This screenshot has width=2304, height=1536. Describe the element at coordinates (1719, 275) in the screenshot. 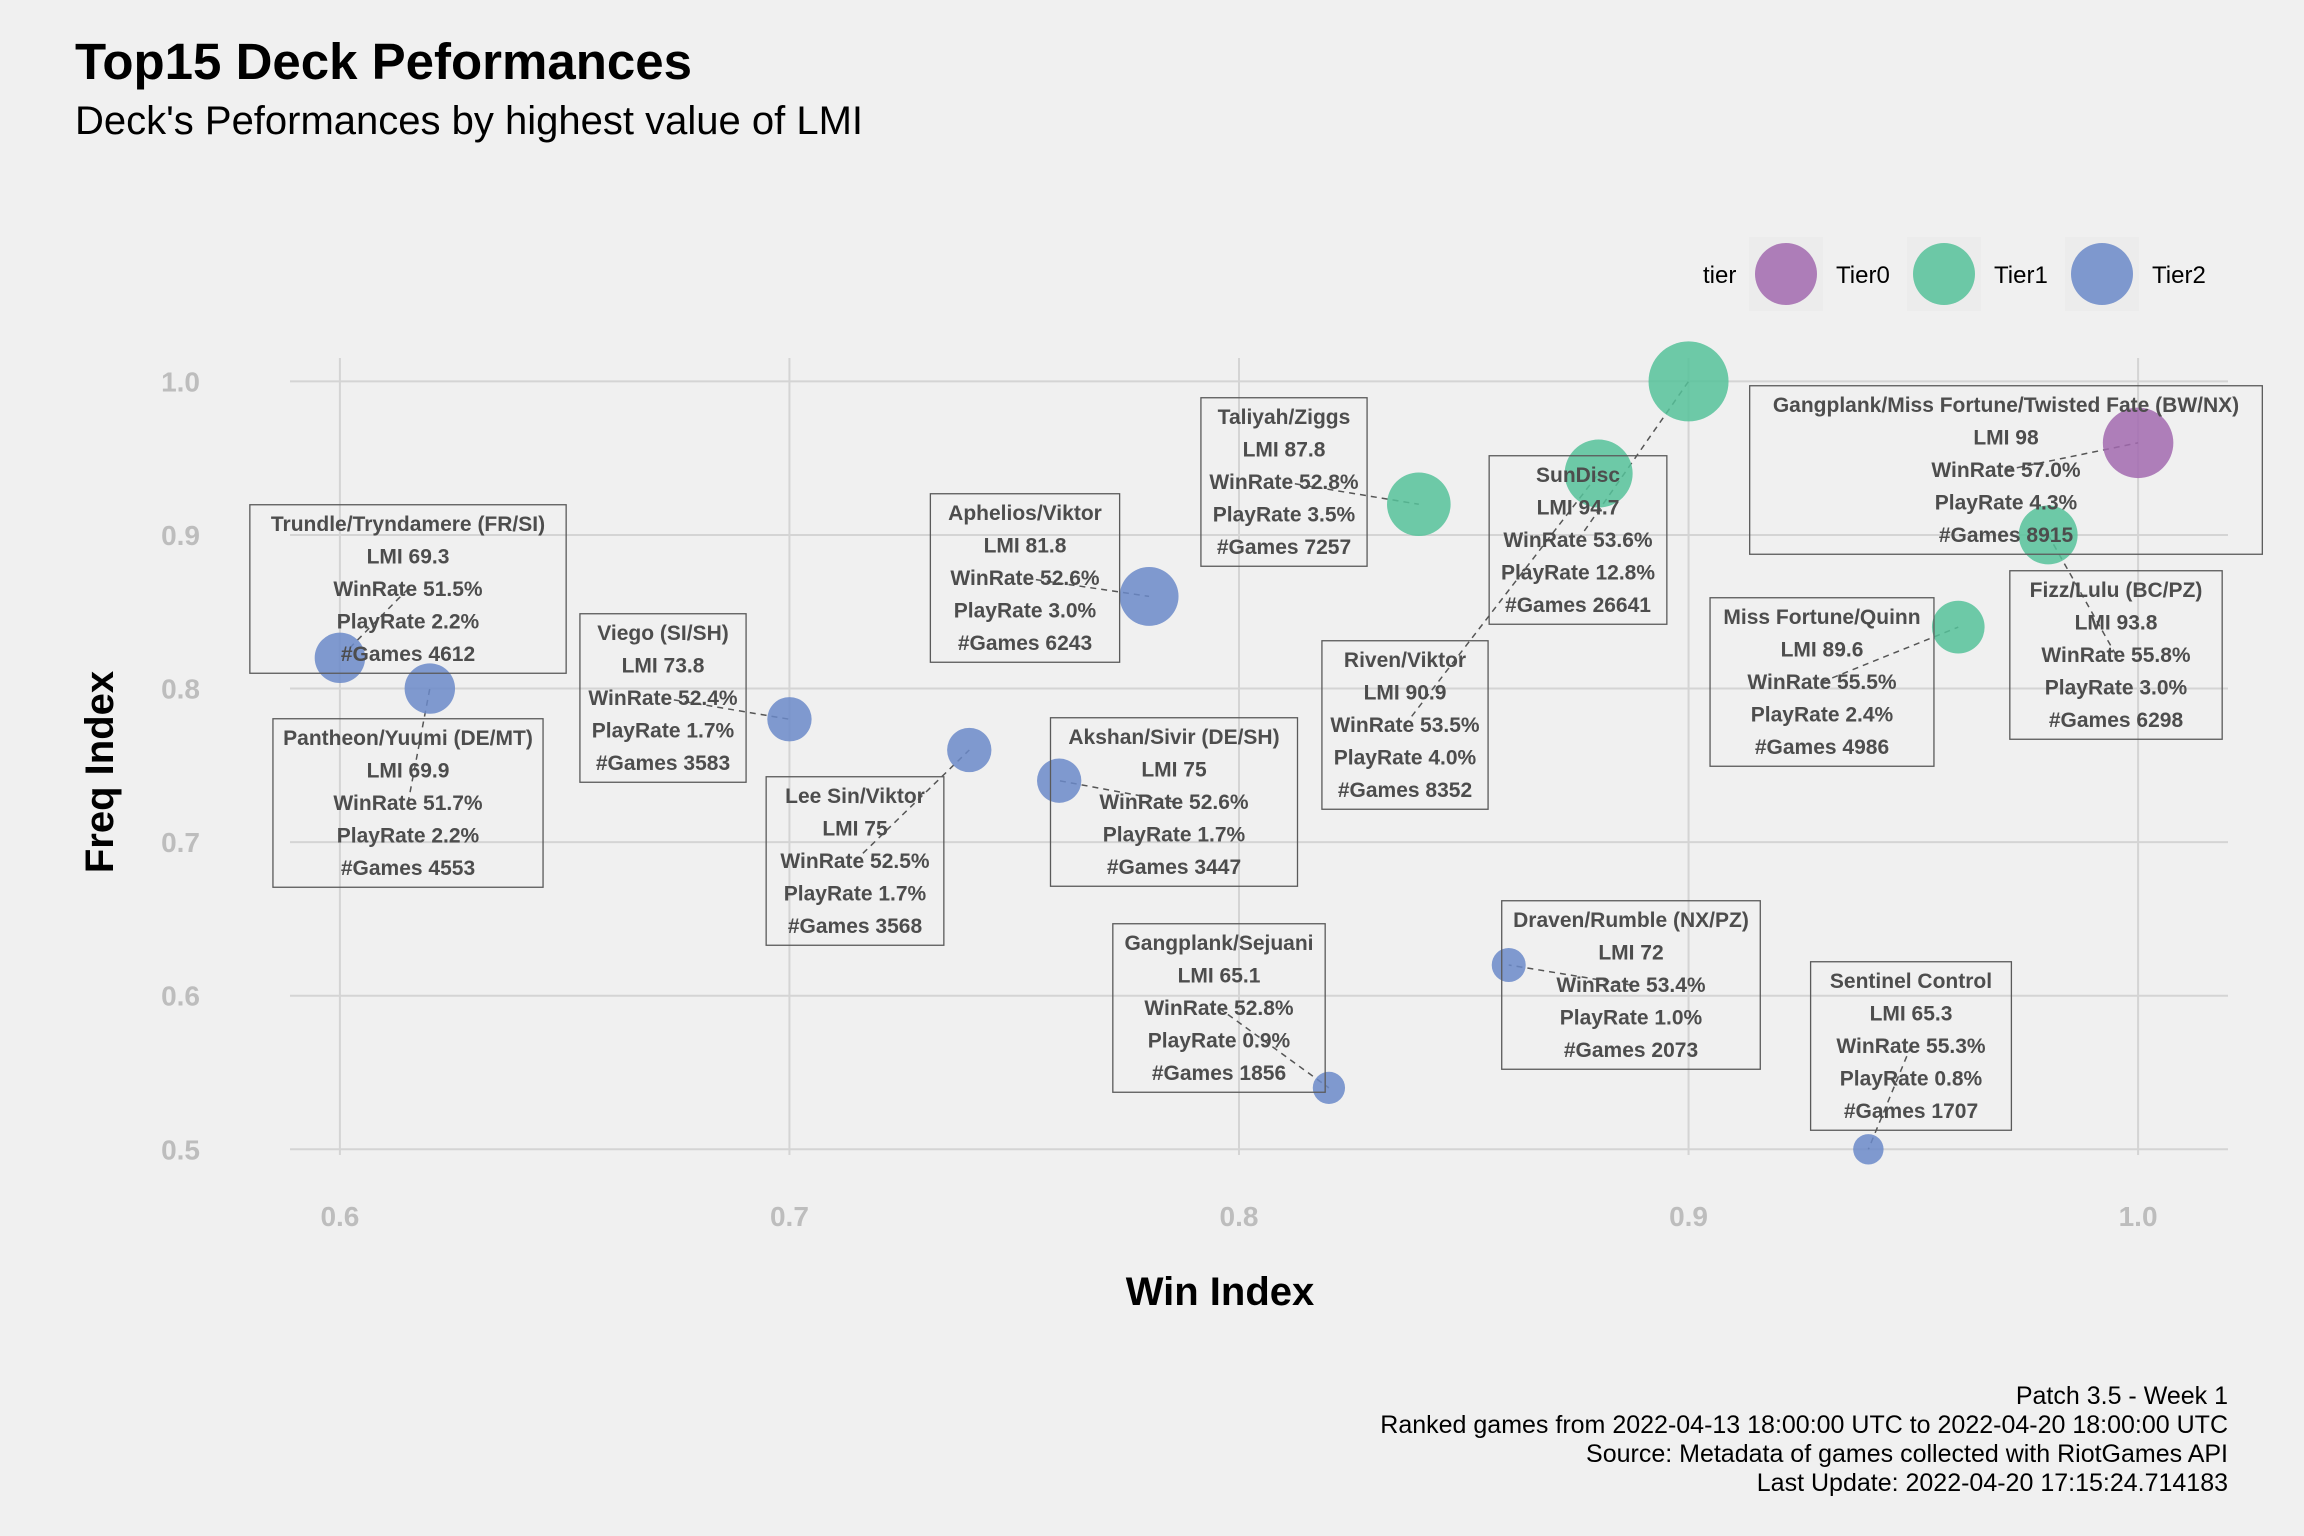

I see `legend-title: tier` at that location.